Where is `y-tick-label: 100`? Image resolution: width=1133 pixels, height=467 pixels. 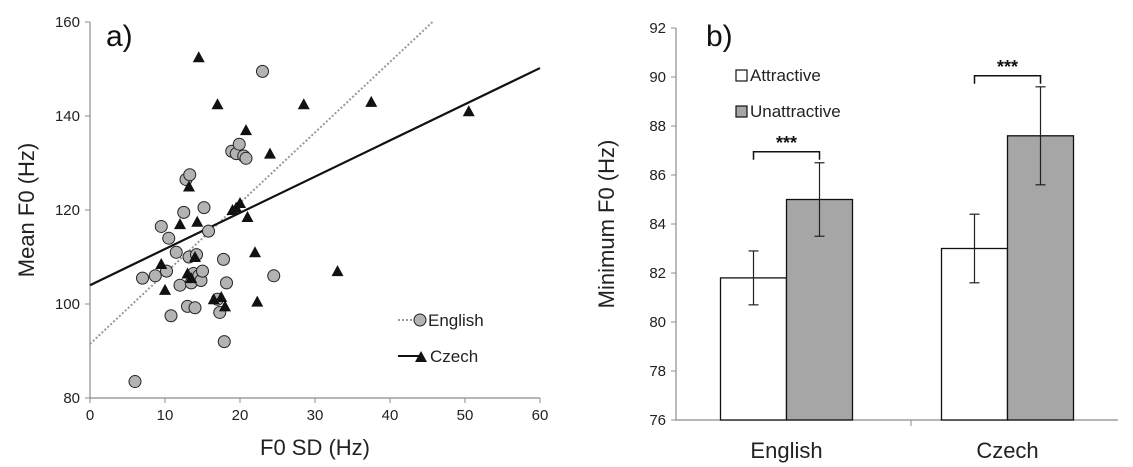
y-tick-label: 100 is located at coordinates (67, 304).